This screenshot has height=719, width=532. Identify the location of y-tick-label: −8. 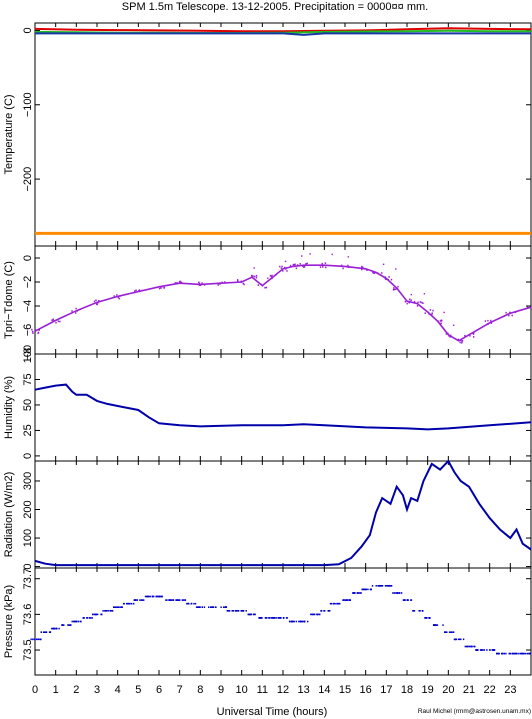
(28, 354).